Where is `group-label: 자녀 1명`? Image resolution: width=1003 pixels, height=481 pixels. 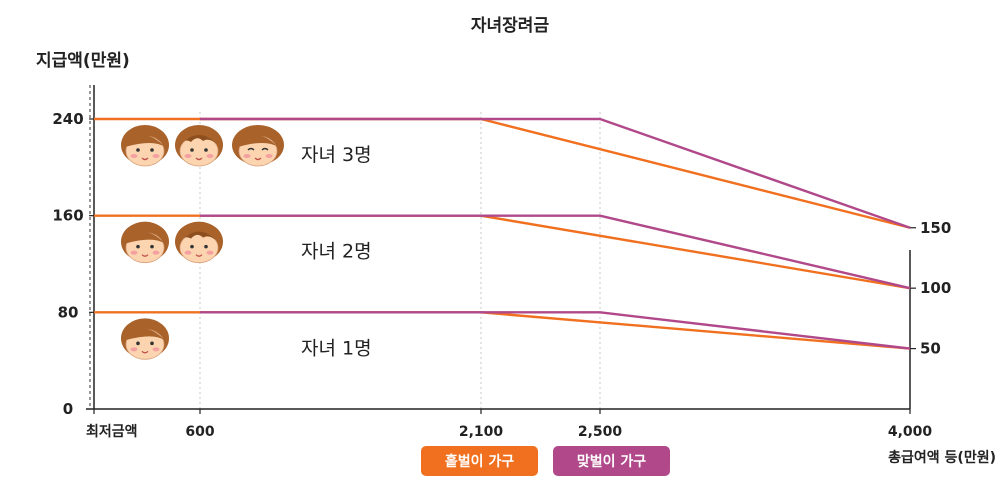 group-label: 자녀 1명 is located at coordinates (336, 348).